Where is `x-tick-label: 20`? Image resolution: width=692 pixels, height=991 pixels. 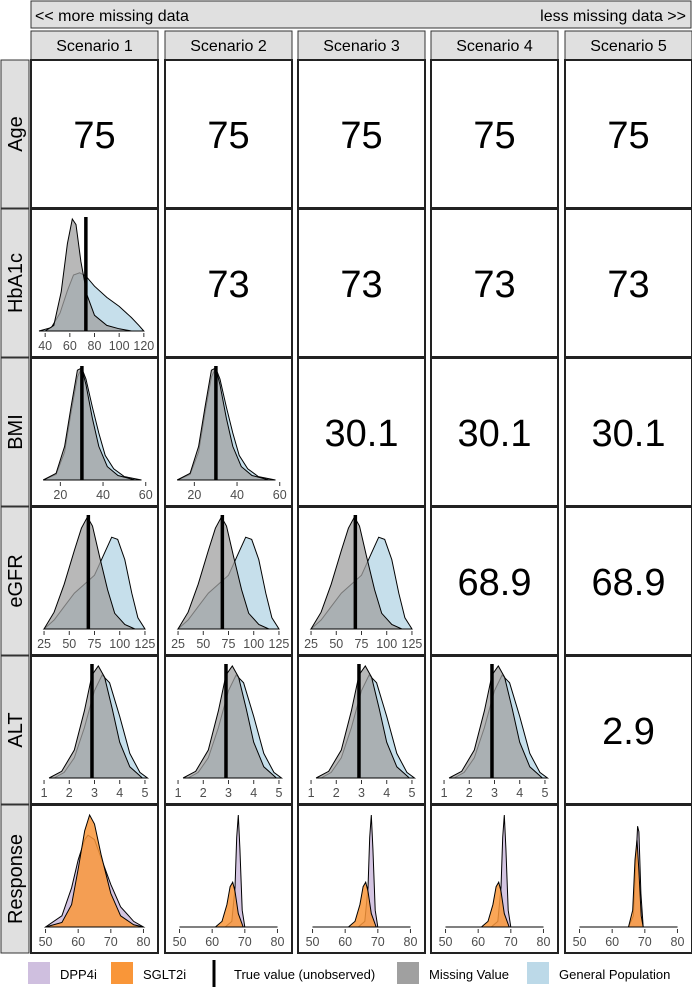
x-tick-label: 20 is located at coordinates (194, 495).